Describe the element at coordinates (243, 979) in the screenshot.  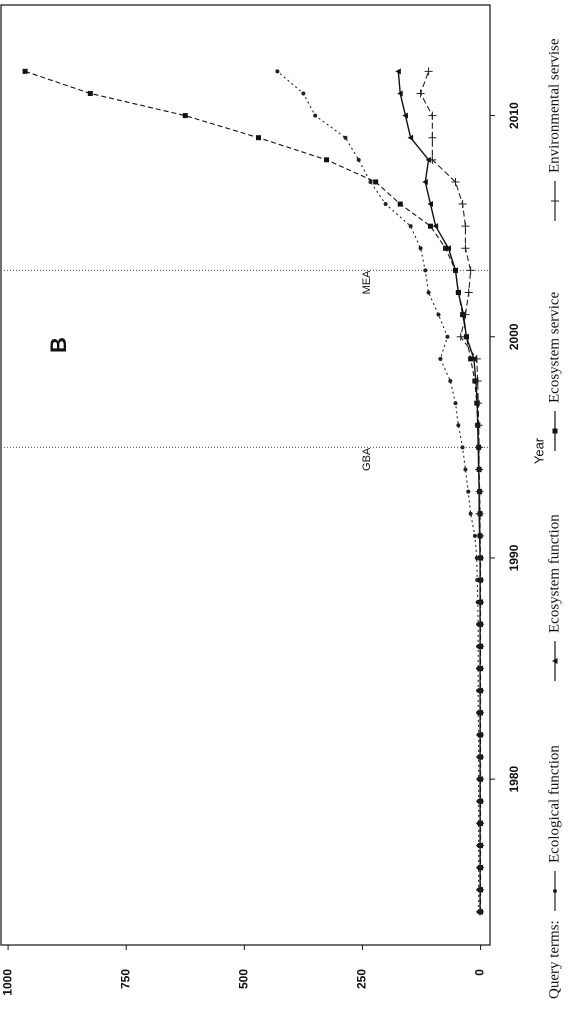
I see `y-tick-label: 500` at that location.